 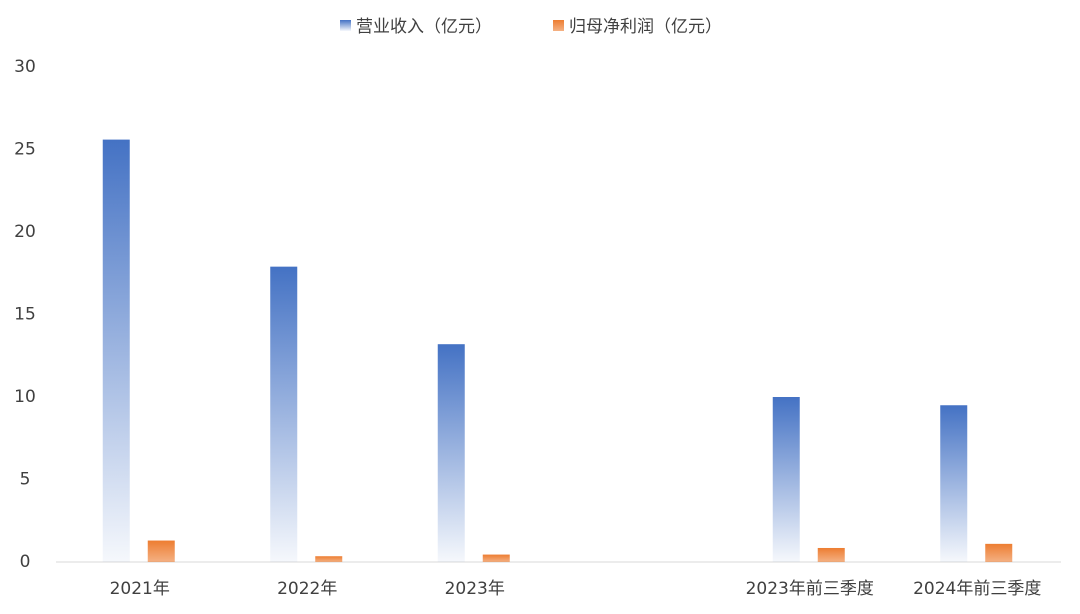 I want to click on legend-label: 归母净利润（亿元）, so click(x=645, y=27).